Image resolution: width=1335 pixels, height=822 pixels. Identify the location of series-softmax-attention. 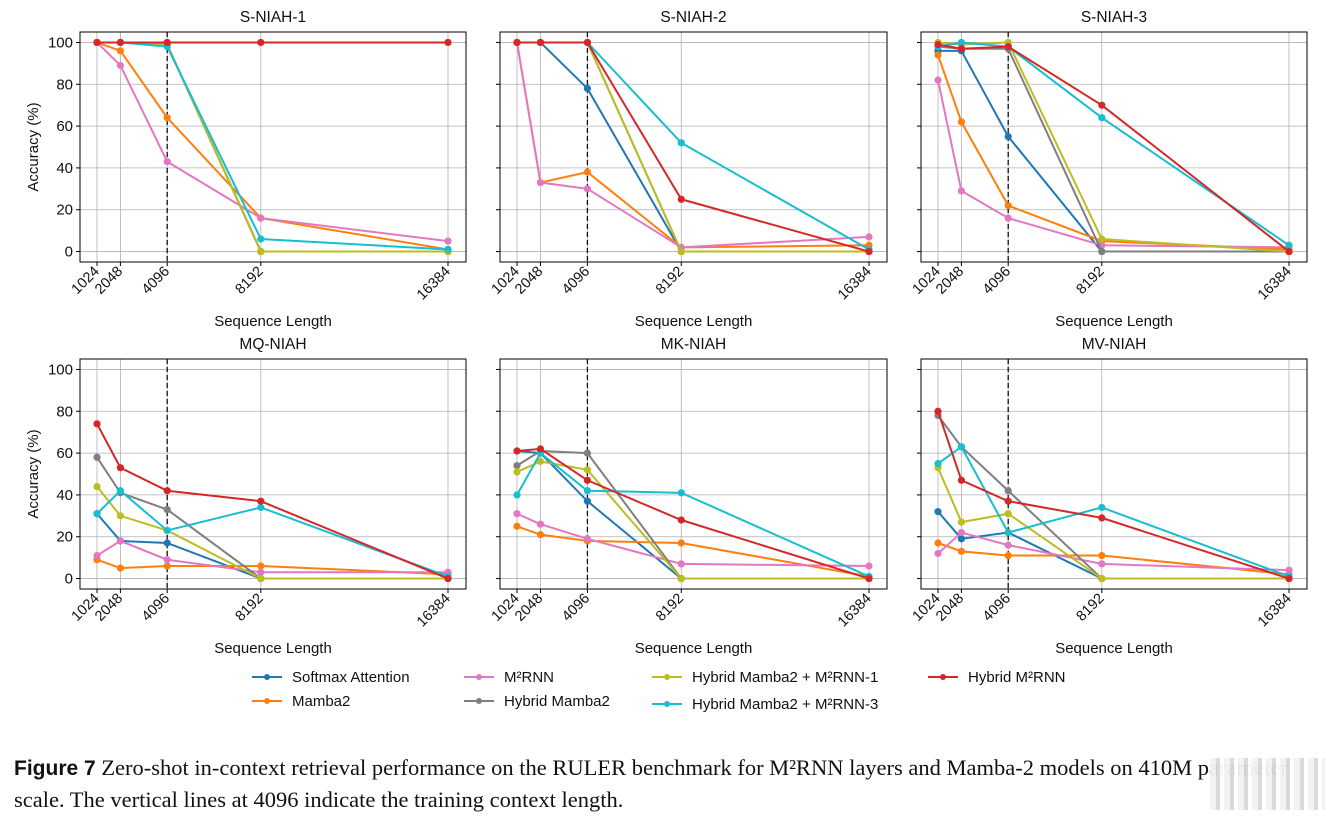
(272, 147).